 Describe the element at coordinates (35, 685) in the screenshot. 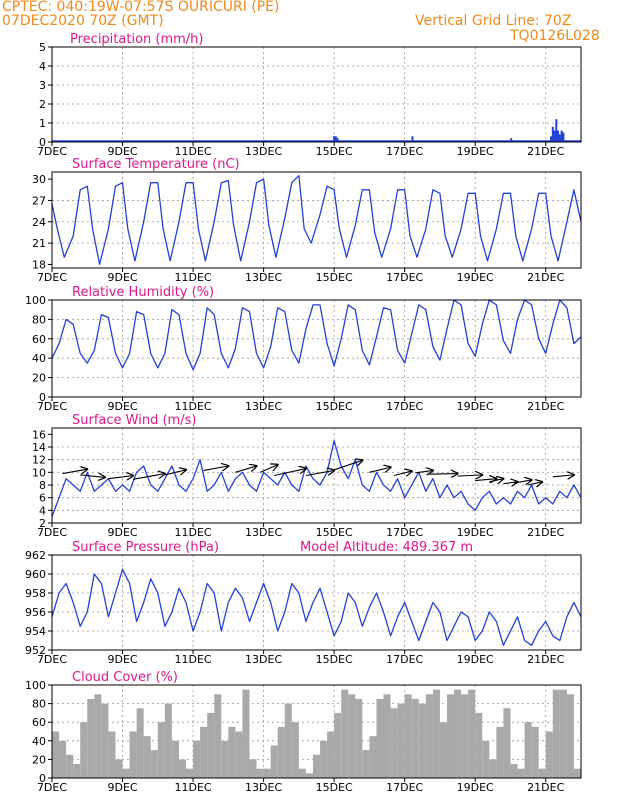

I see `y-tick-label: 100` at that location.